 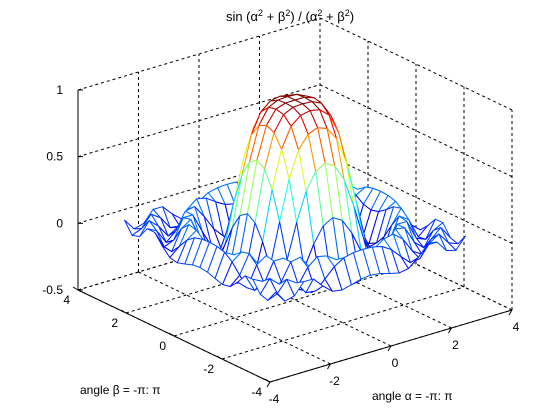 I want to click on z-tick-label: -0.5, so click(x=52, y=290).